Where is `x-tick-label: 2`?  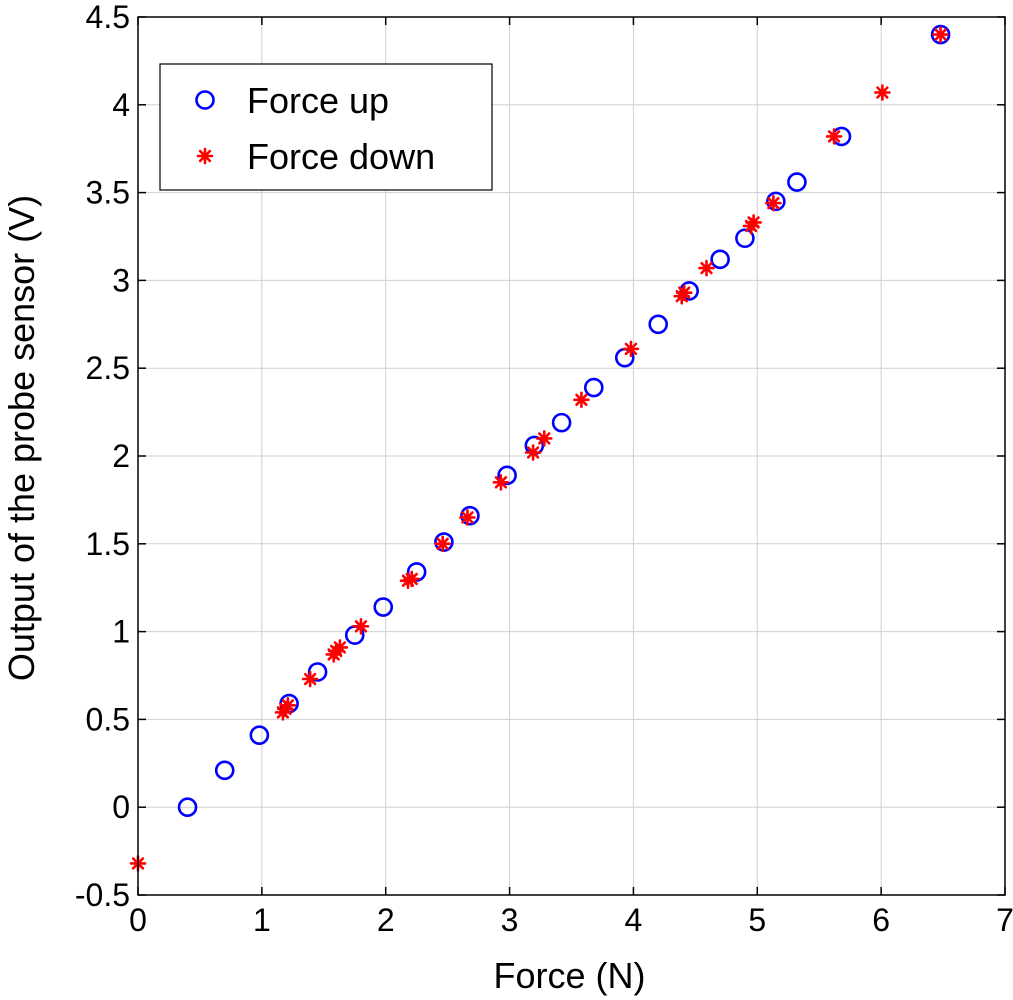
x-tick-label: 2 is located at coordinates (386, 920).